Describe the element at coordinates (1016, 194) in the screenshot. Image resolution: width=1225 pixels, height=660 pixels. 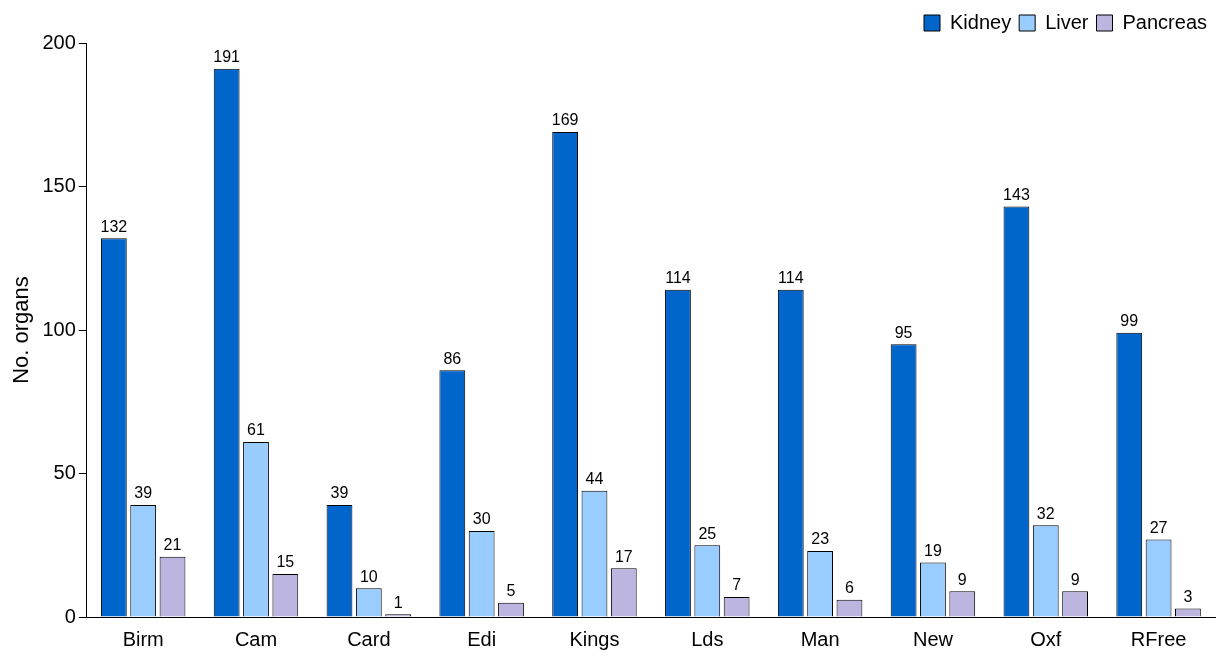
I see `data-label: 143` at that location.